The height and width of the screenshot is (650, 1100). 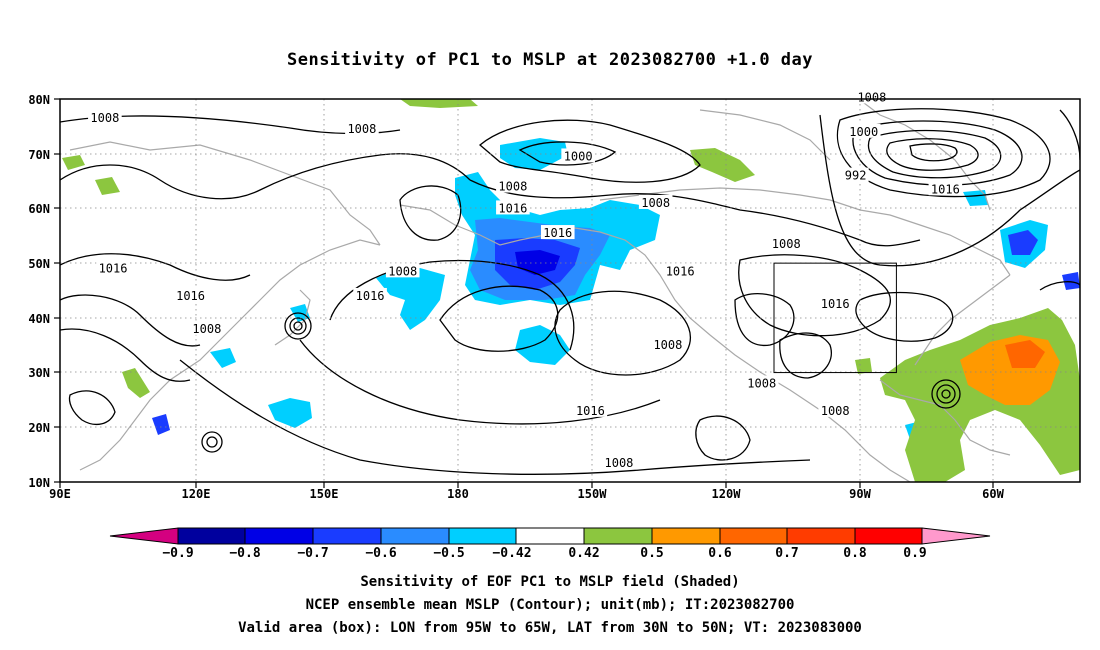 I want to click on colorbar-label: 0.7, so click(x=786, y=553).